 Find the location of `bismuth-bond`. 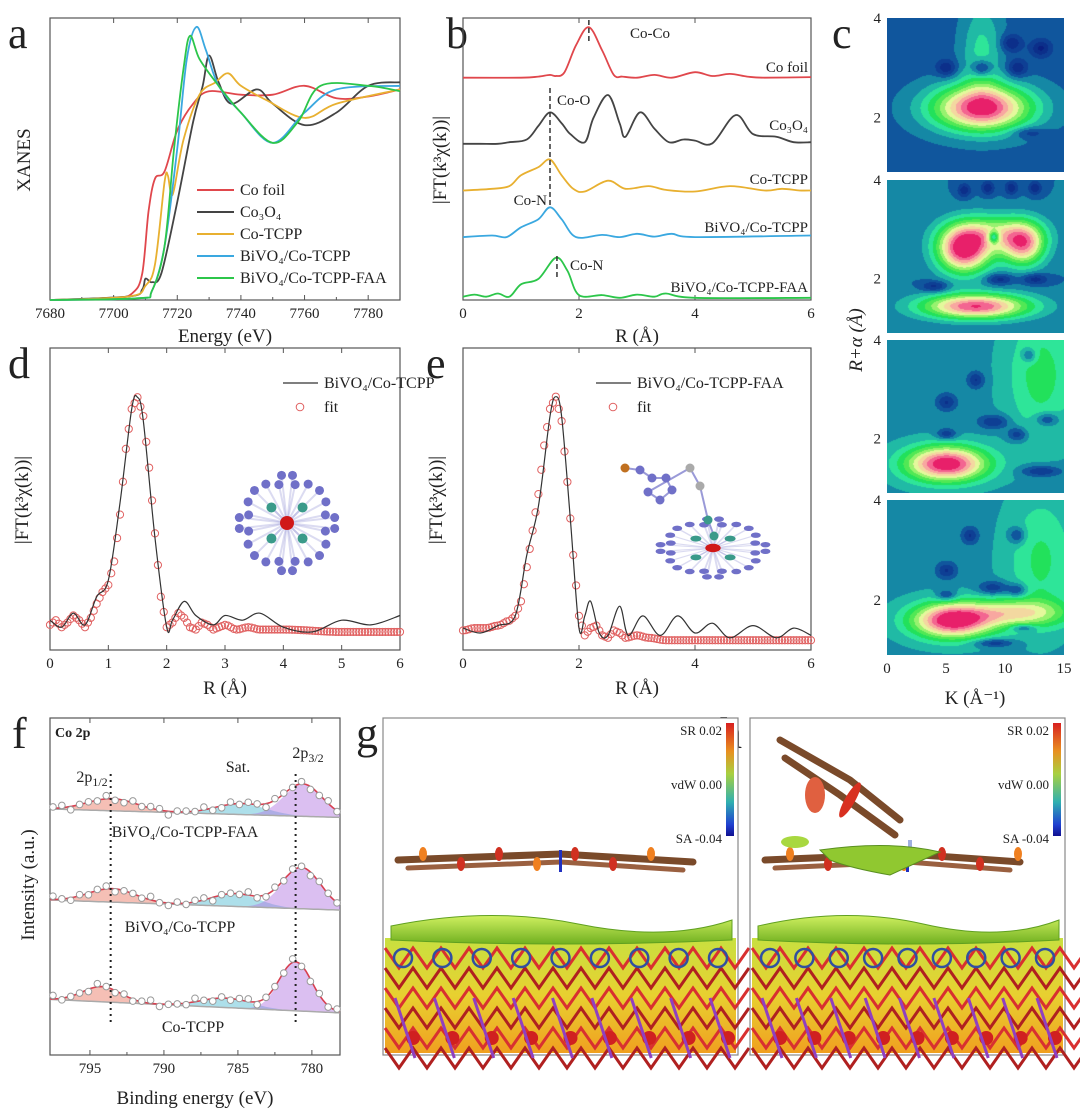

bismuth-bond is located at coordinates (641, 1028).